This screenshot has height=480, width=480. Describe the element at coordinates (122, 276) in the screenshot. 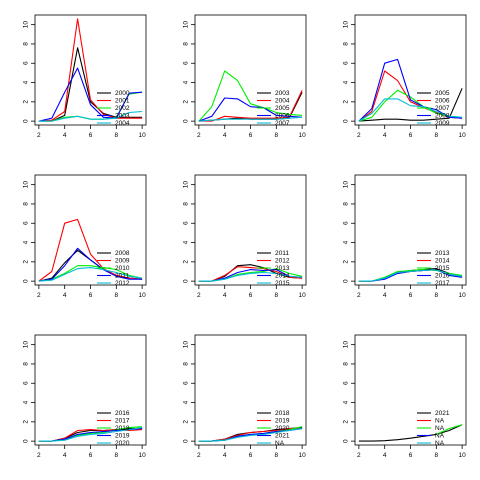

I see `legend-label: 2011` at that location.